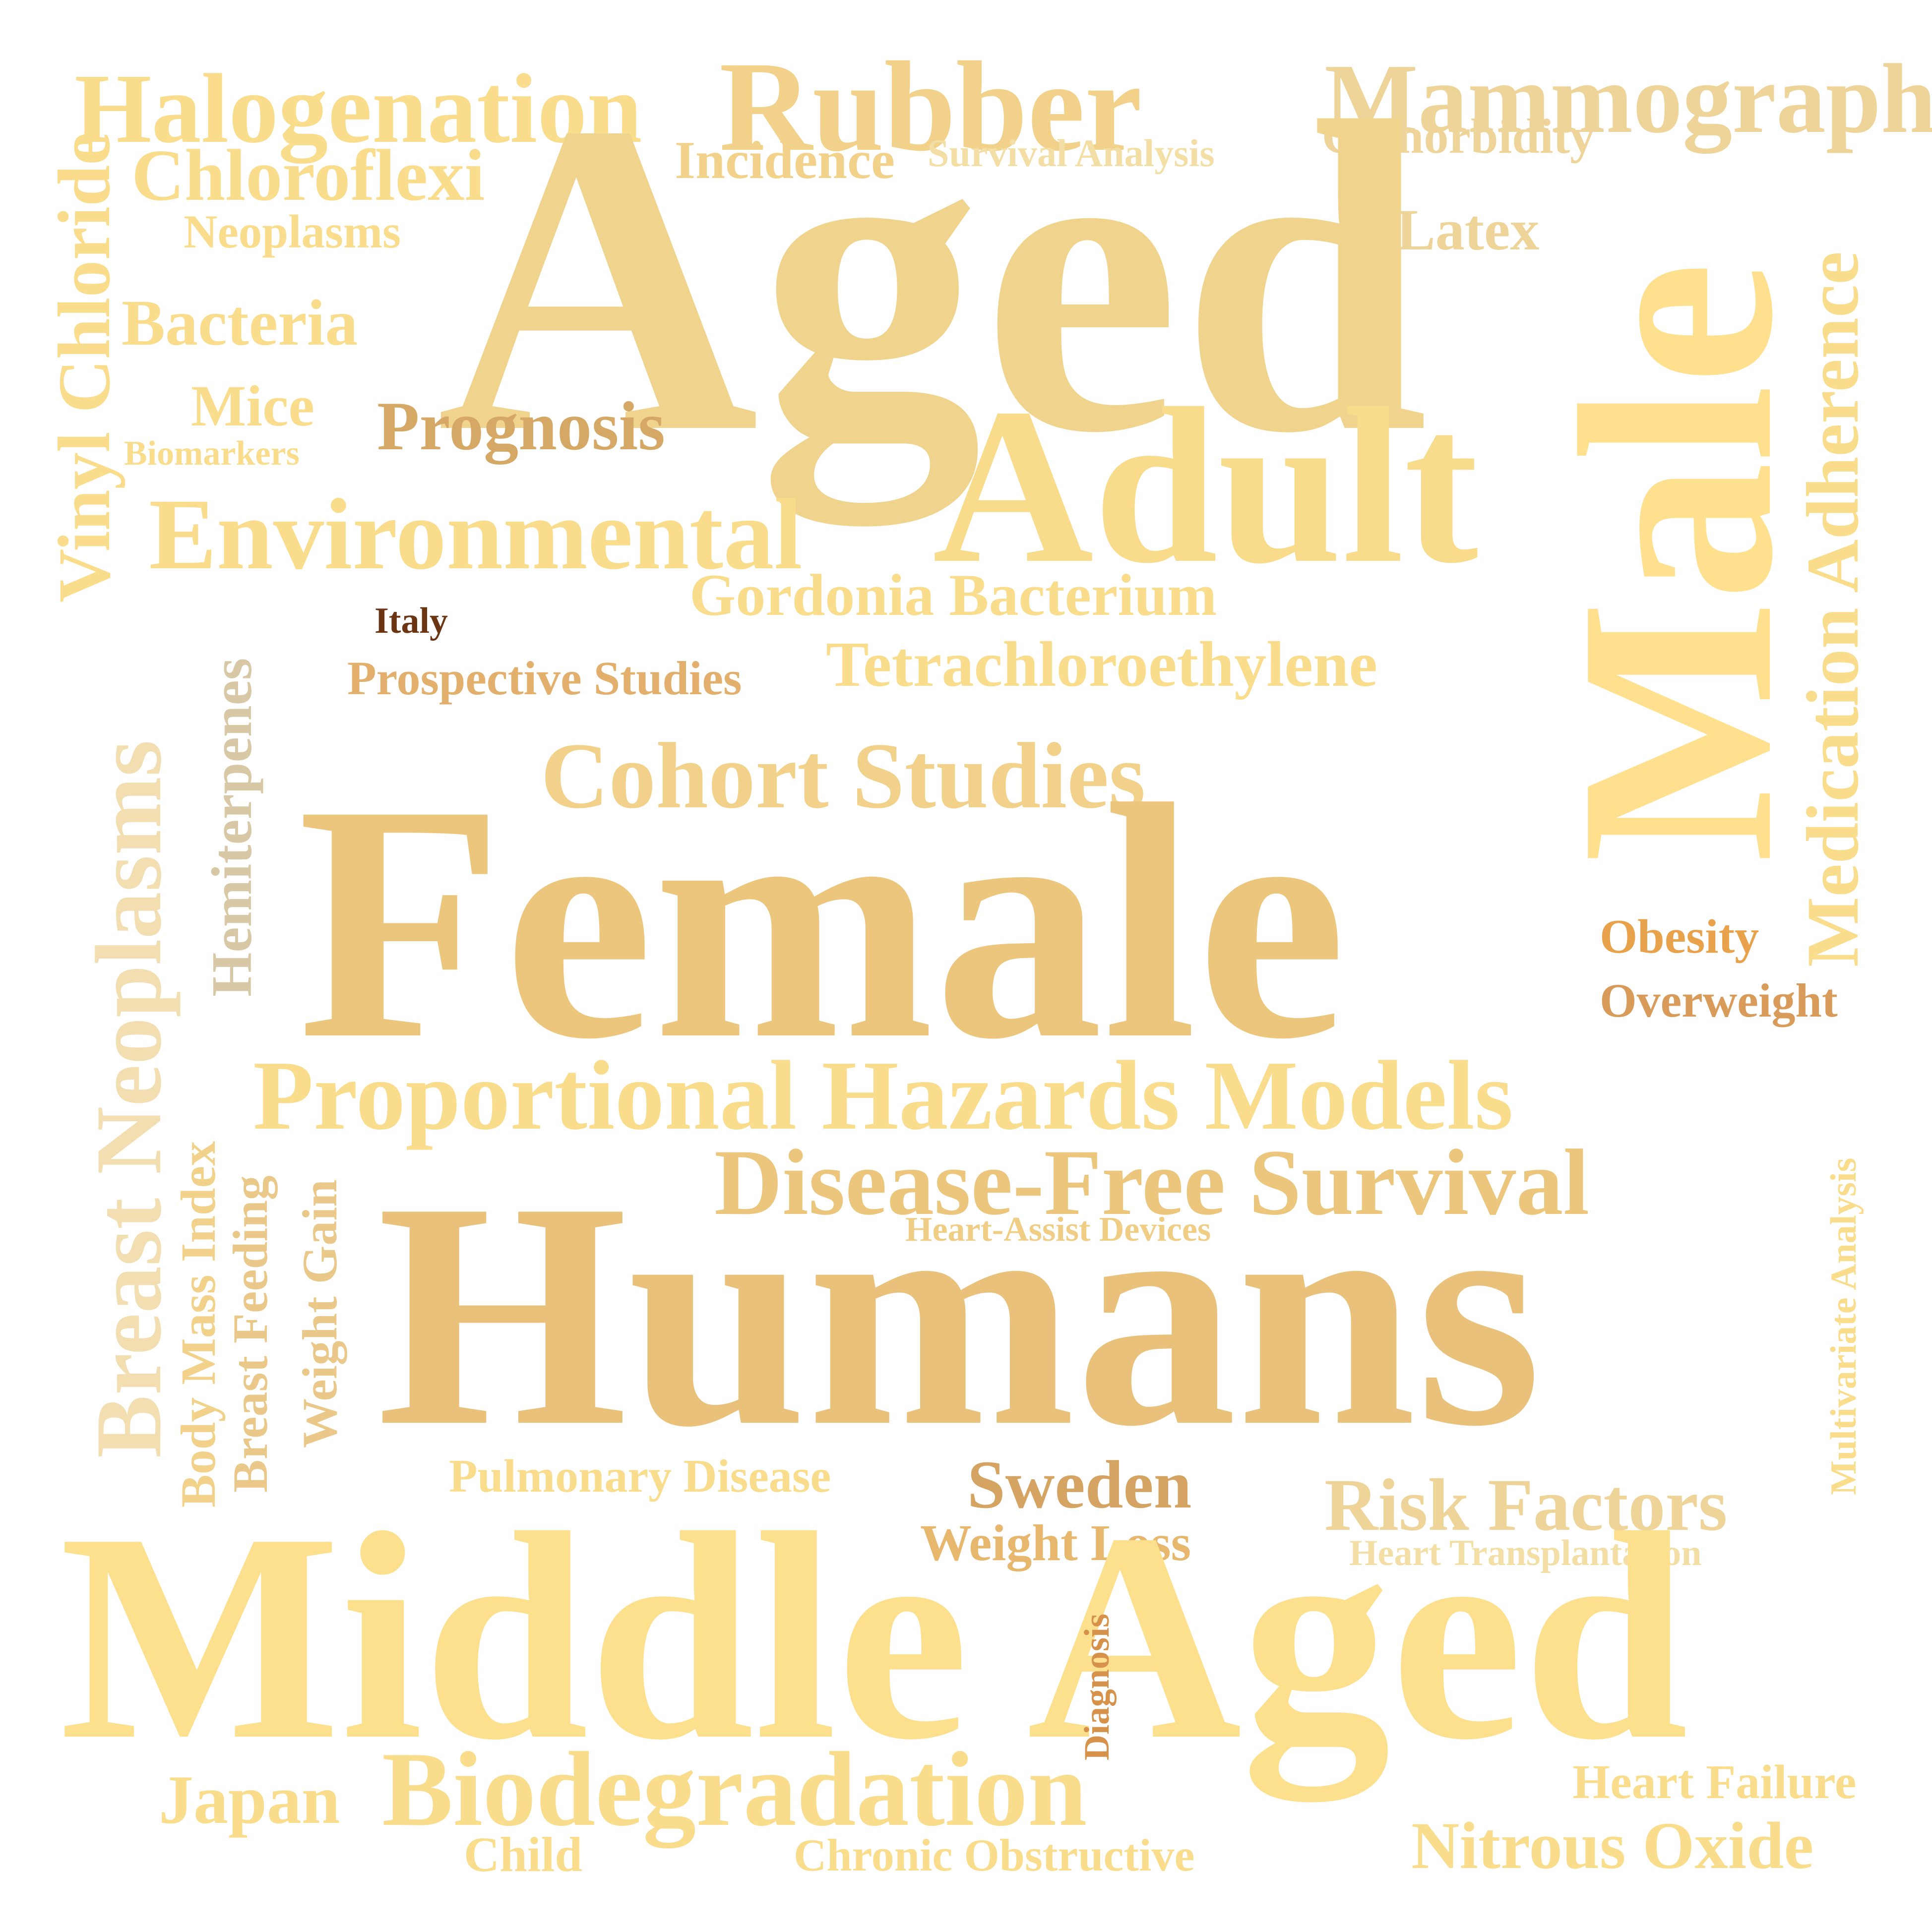 This screenshot has height=1932, width=1932. What do you see at coordinates (523, 1854) in the screenshot?
I see `word-child: Child` at bounding box center [523, 1854].